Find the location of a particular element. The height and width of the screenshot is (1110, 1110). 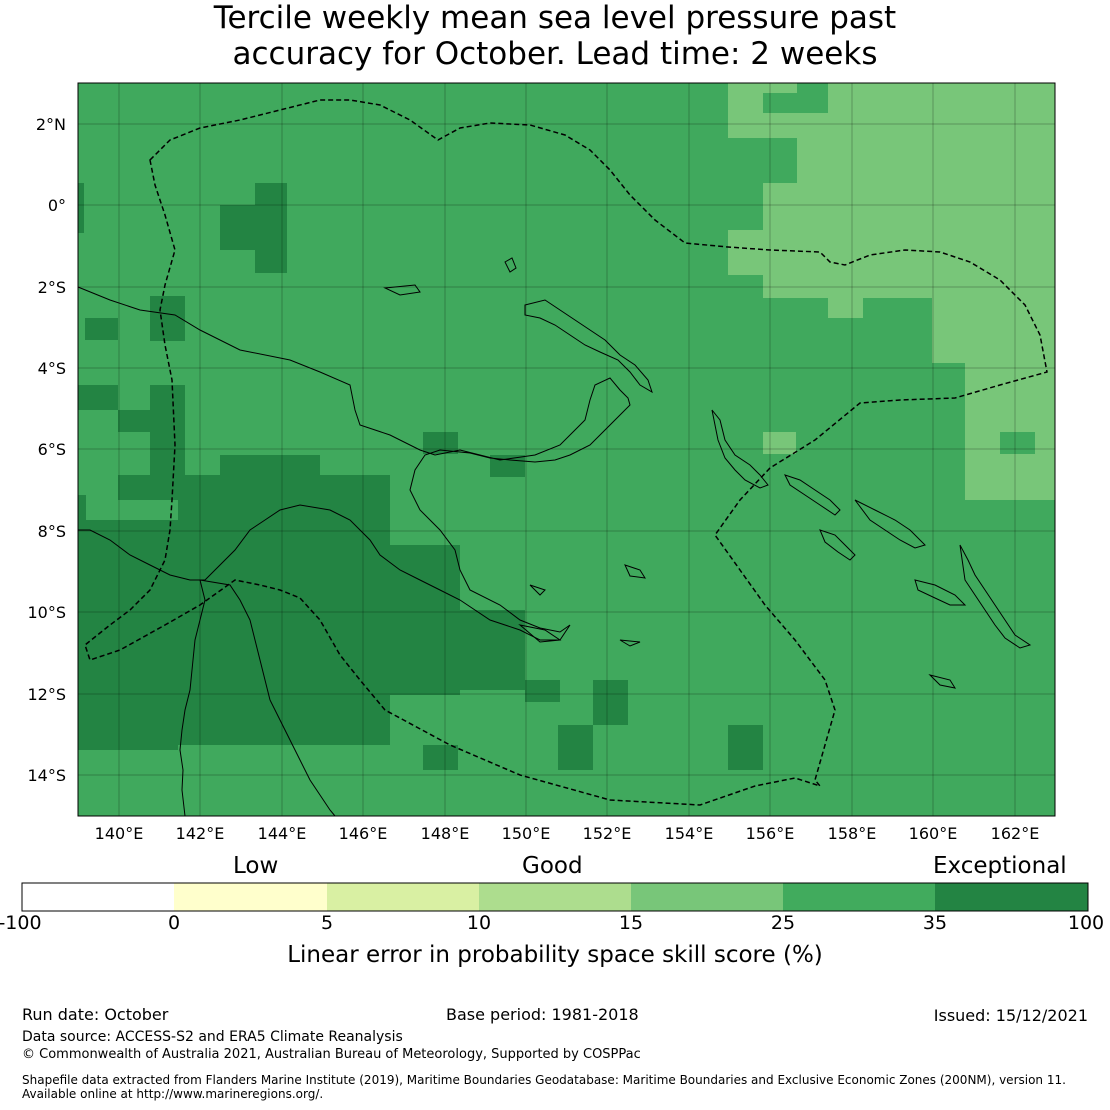

lat-tick-label: 10°S is located at coordinates (46, 612).